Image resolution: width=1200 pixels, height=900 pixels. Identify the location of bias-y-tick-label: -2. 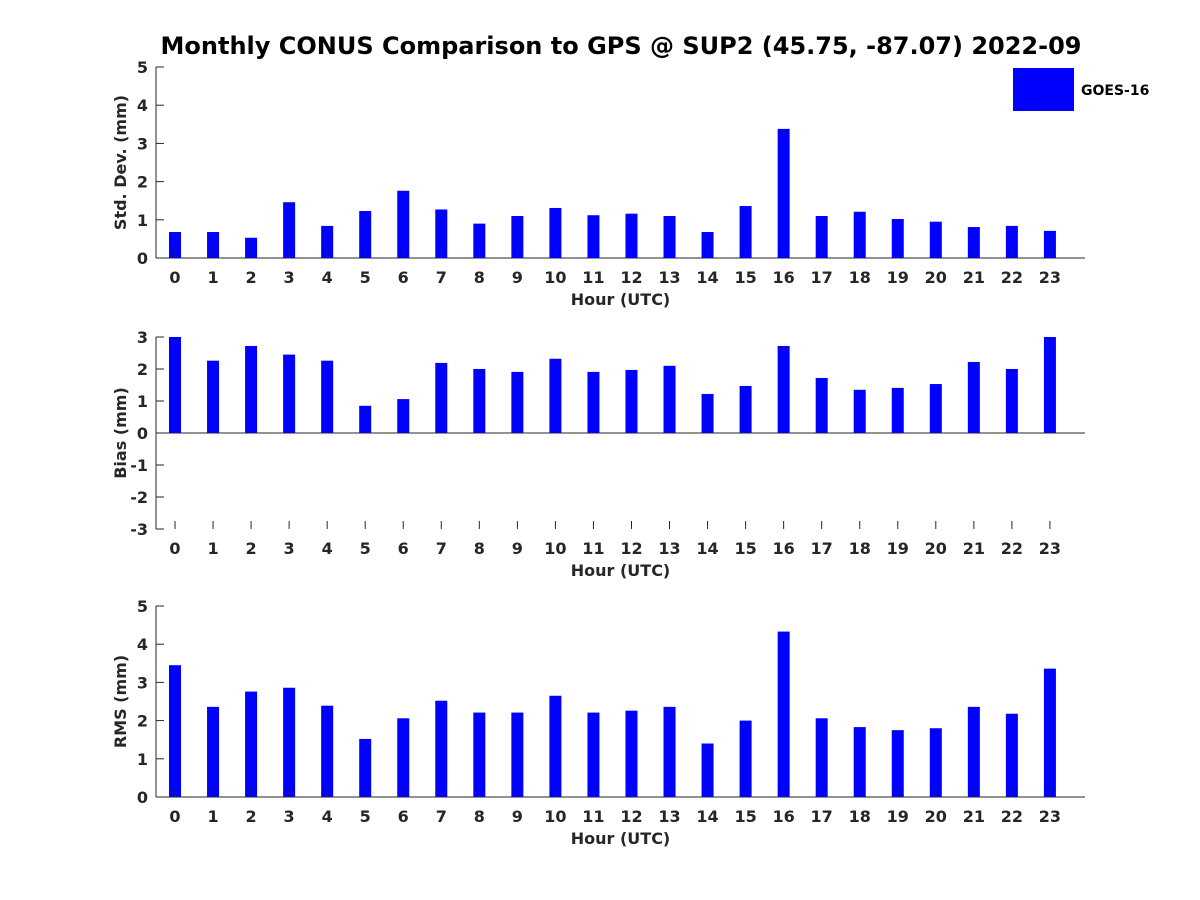
(139, 497).